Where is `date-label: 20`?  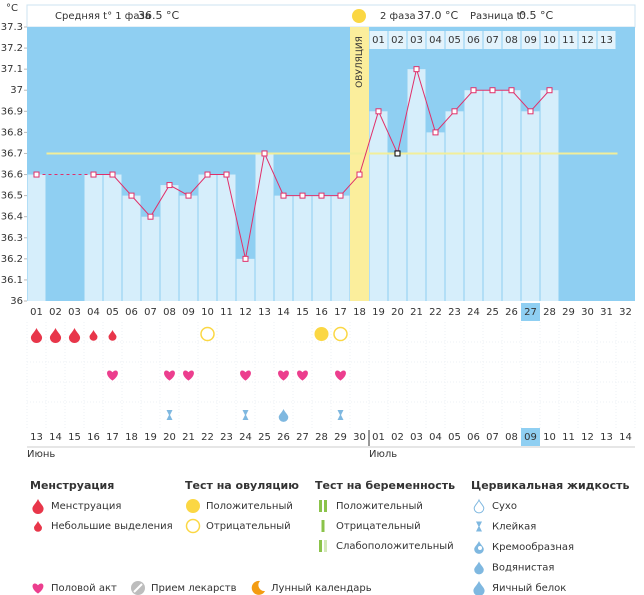
date-label: 20 is located at coordinates (169, 437).